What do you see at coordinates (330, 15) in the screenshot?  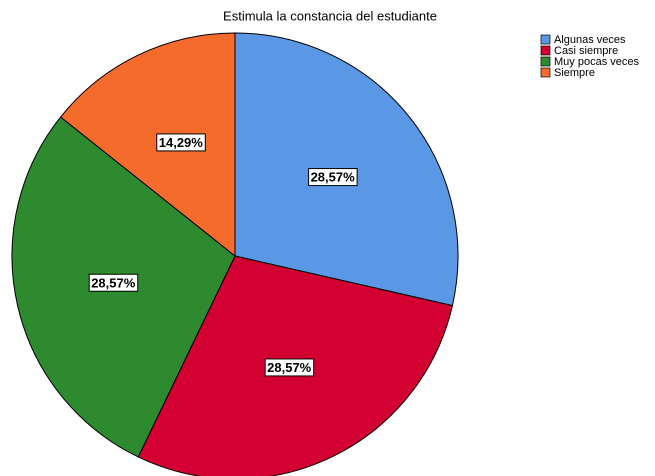 I see `chart-title: Estimula la constancia del estudiante` at bounding box center [330, 15].